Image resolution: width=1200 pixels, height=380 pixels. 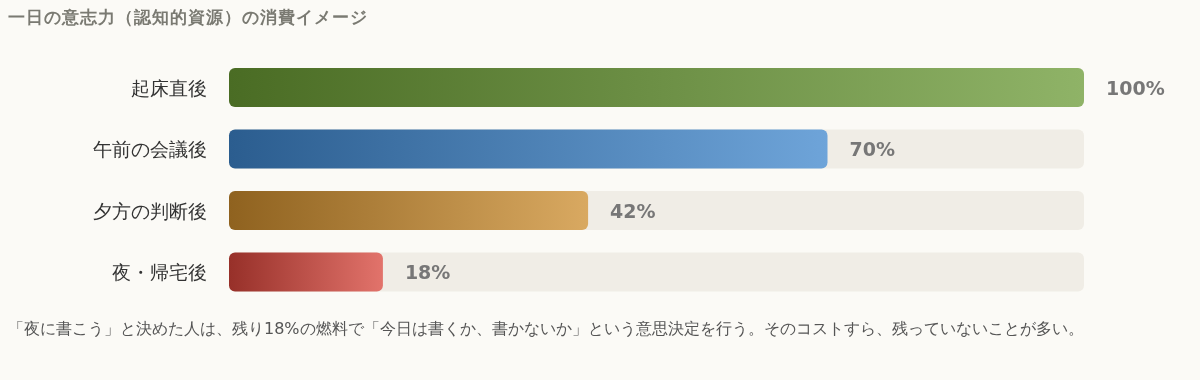 I want to click on data-label: 70%, so click(x=872, y=149).